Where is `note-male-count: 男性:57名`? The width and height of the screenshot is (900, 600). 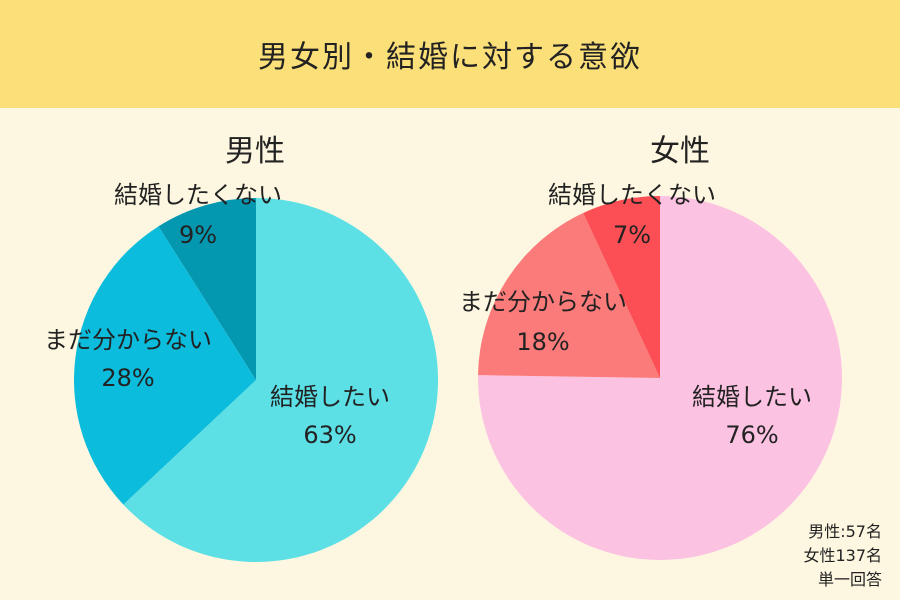 note-male-count: 男性:57名 is located at coordinates (845, 531).